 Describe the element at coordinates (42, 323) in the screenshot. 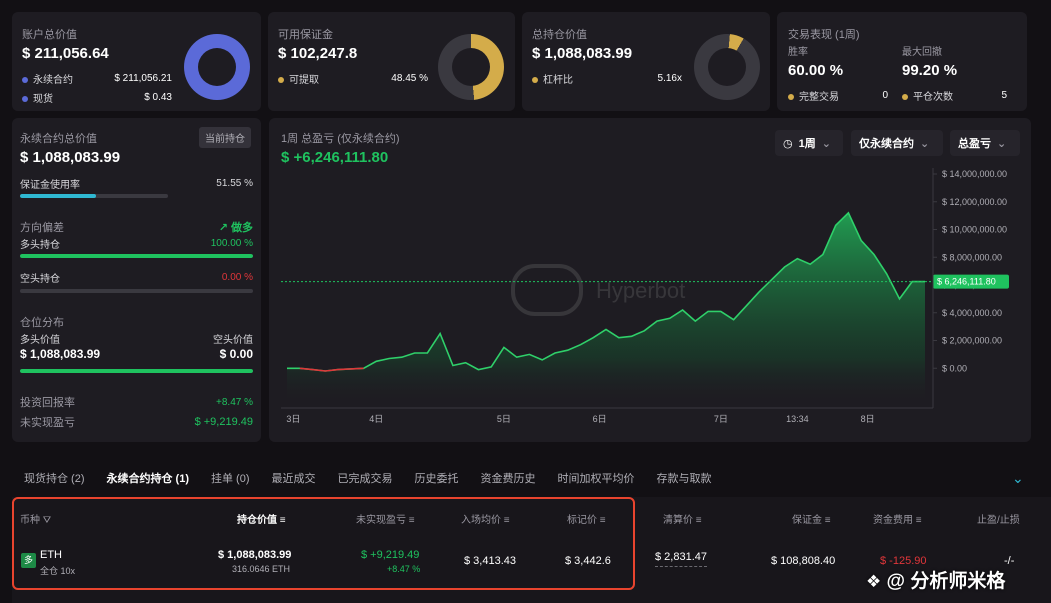

I see `position-distribution-label: 仓位分布` at that location.